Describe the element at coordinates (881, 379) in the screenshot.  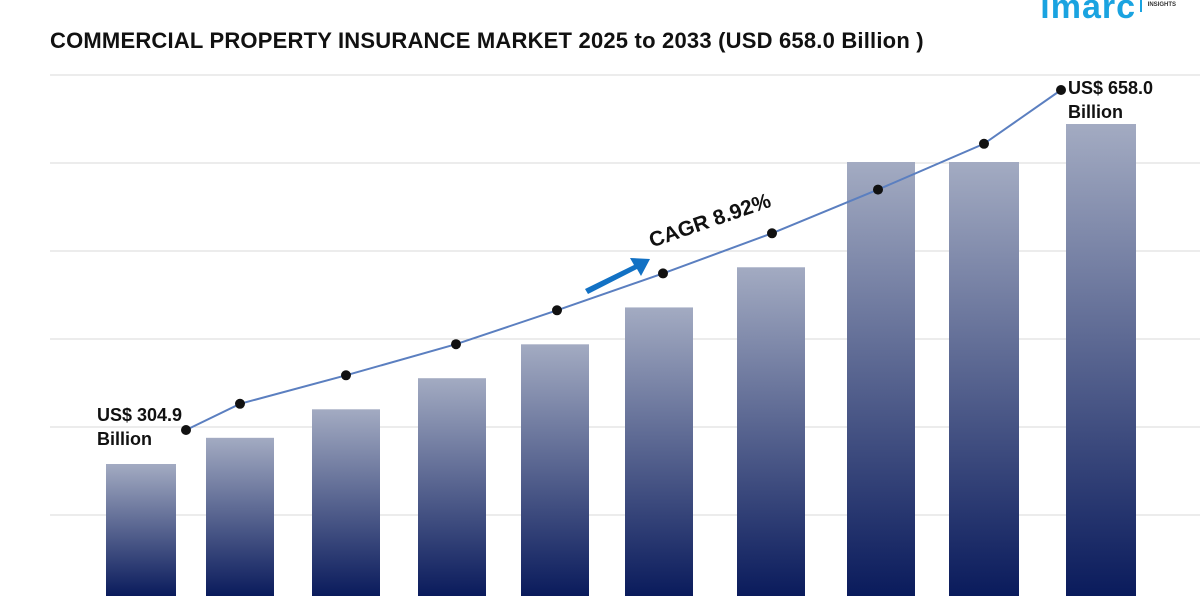
I see `bar-2032` at that location.